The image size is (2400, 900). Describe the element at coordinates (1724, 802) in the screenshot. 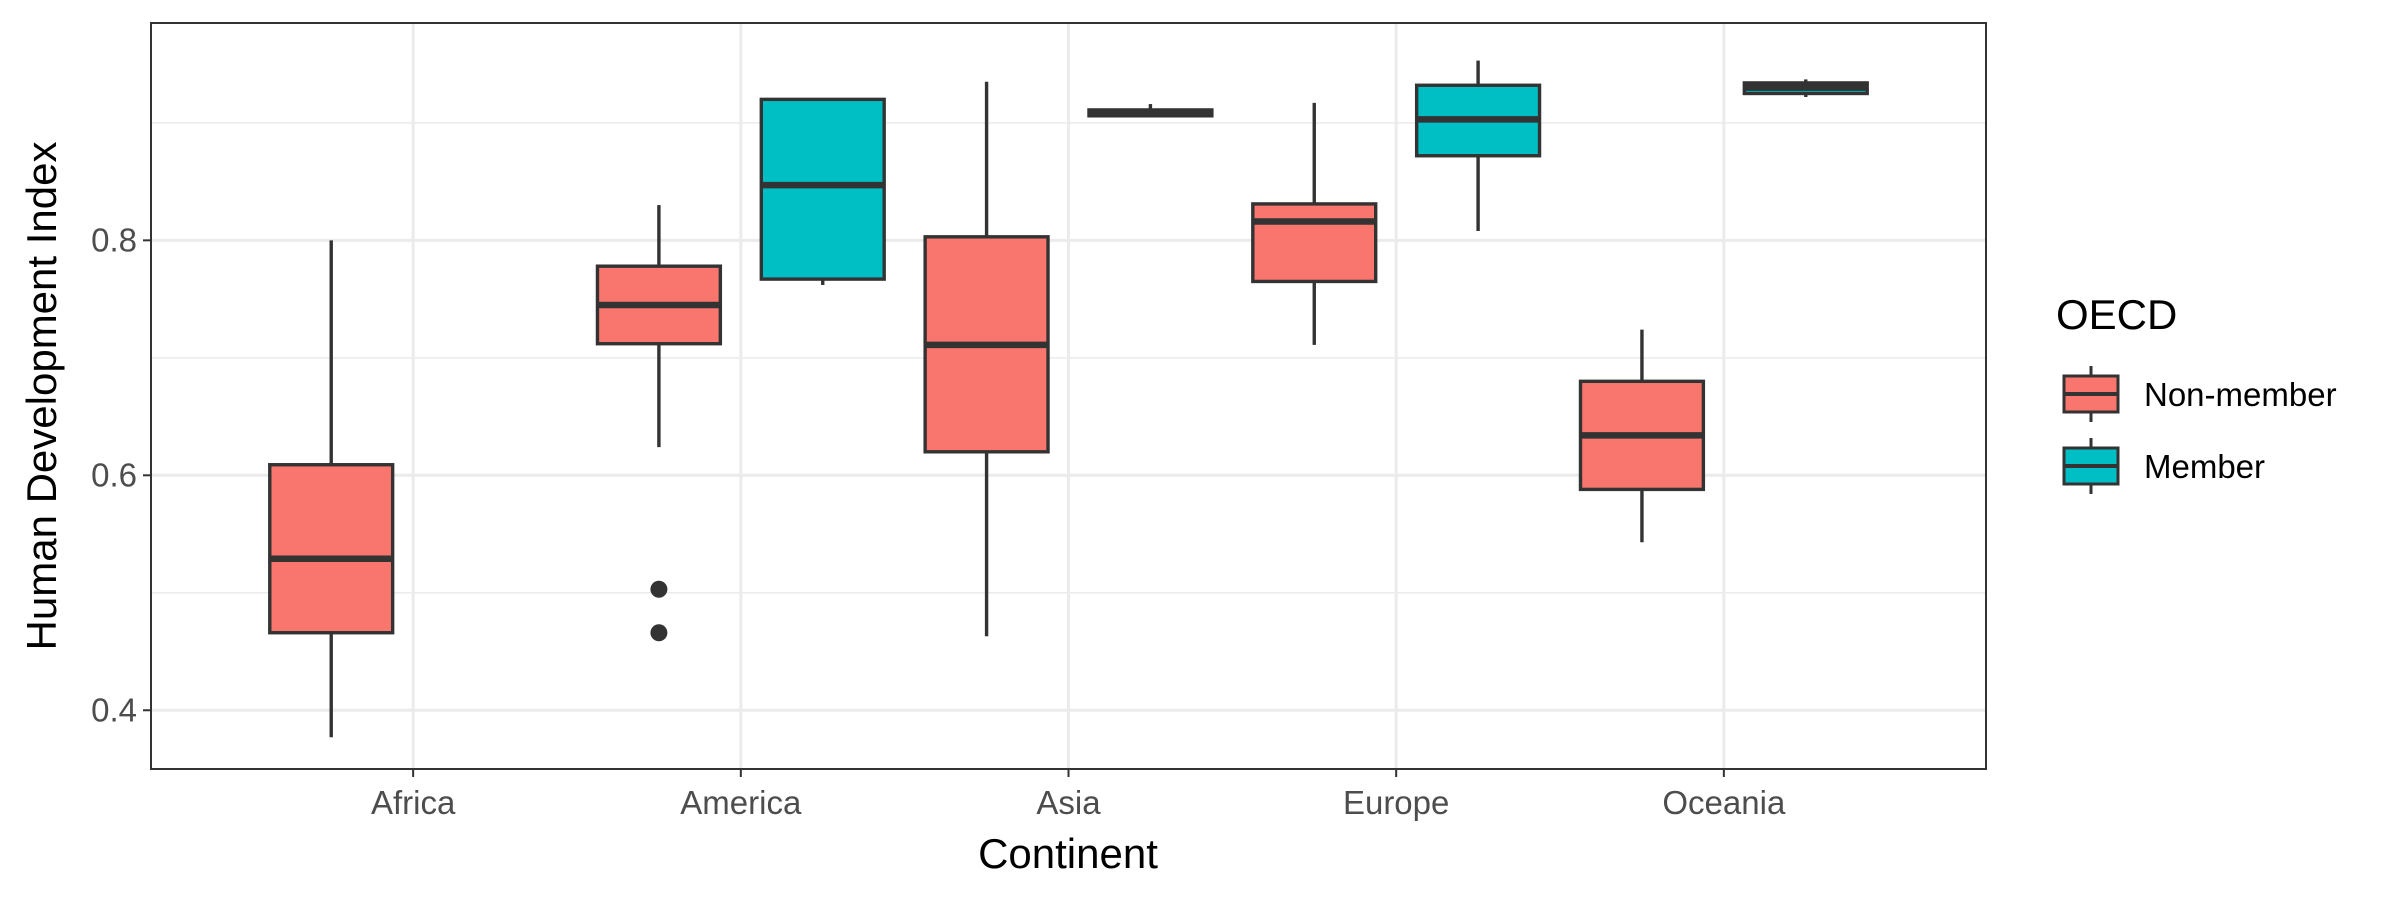

I see `x-tick-label: Oceania` at that location.